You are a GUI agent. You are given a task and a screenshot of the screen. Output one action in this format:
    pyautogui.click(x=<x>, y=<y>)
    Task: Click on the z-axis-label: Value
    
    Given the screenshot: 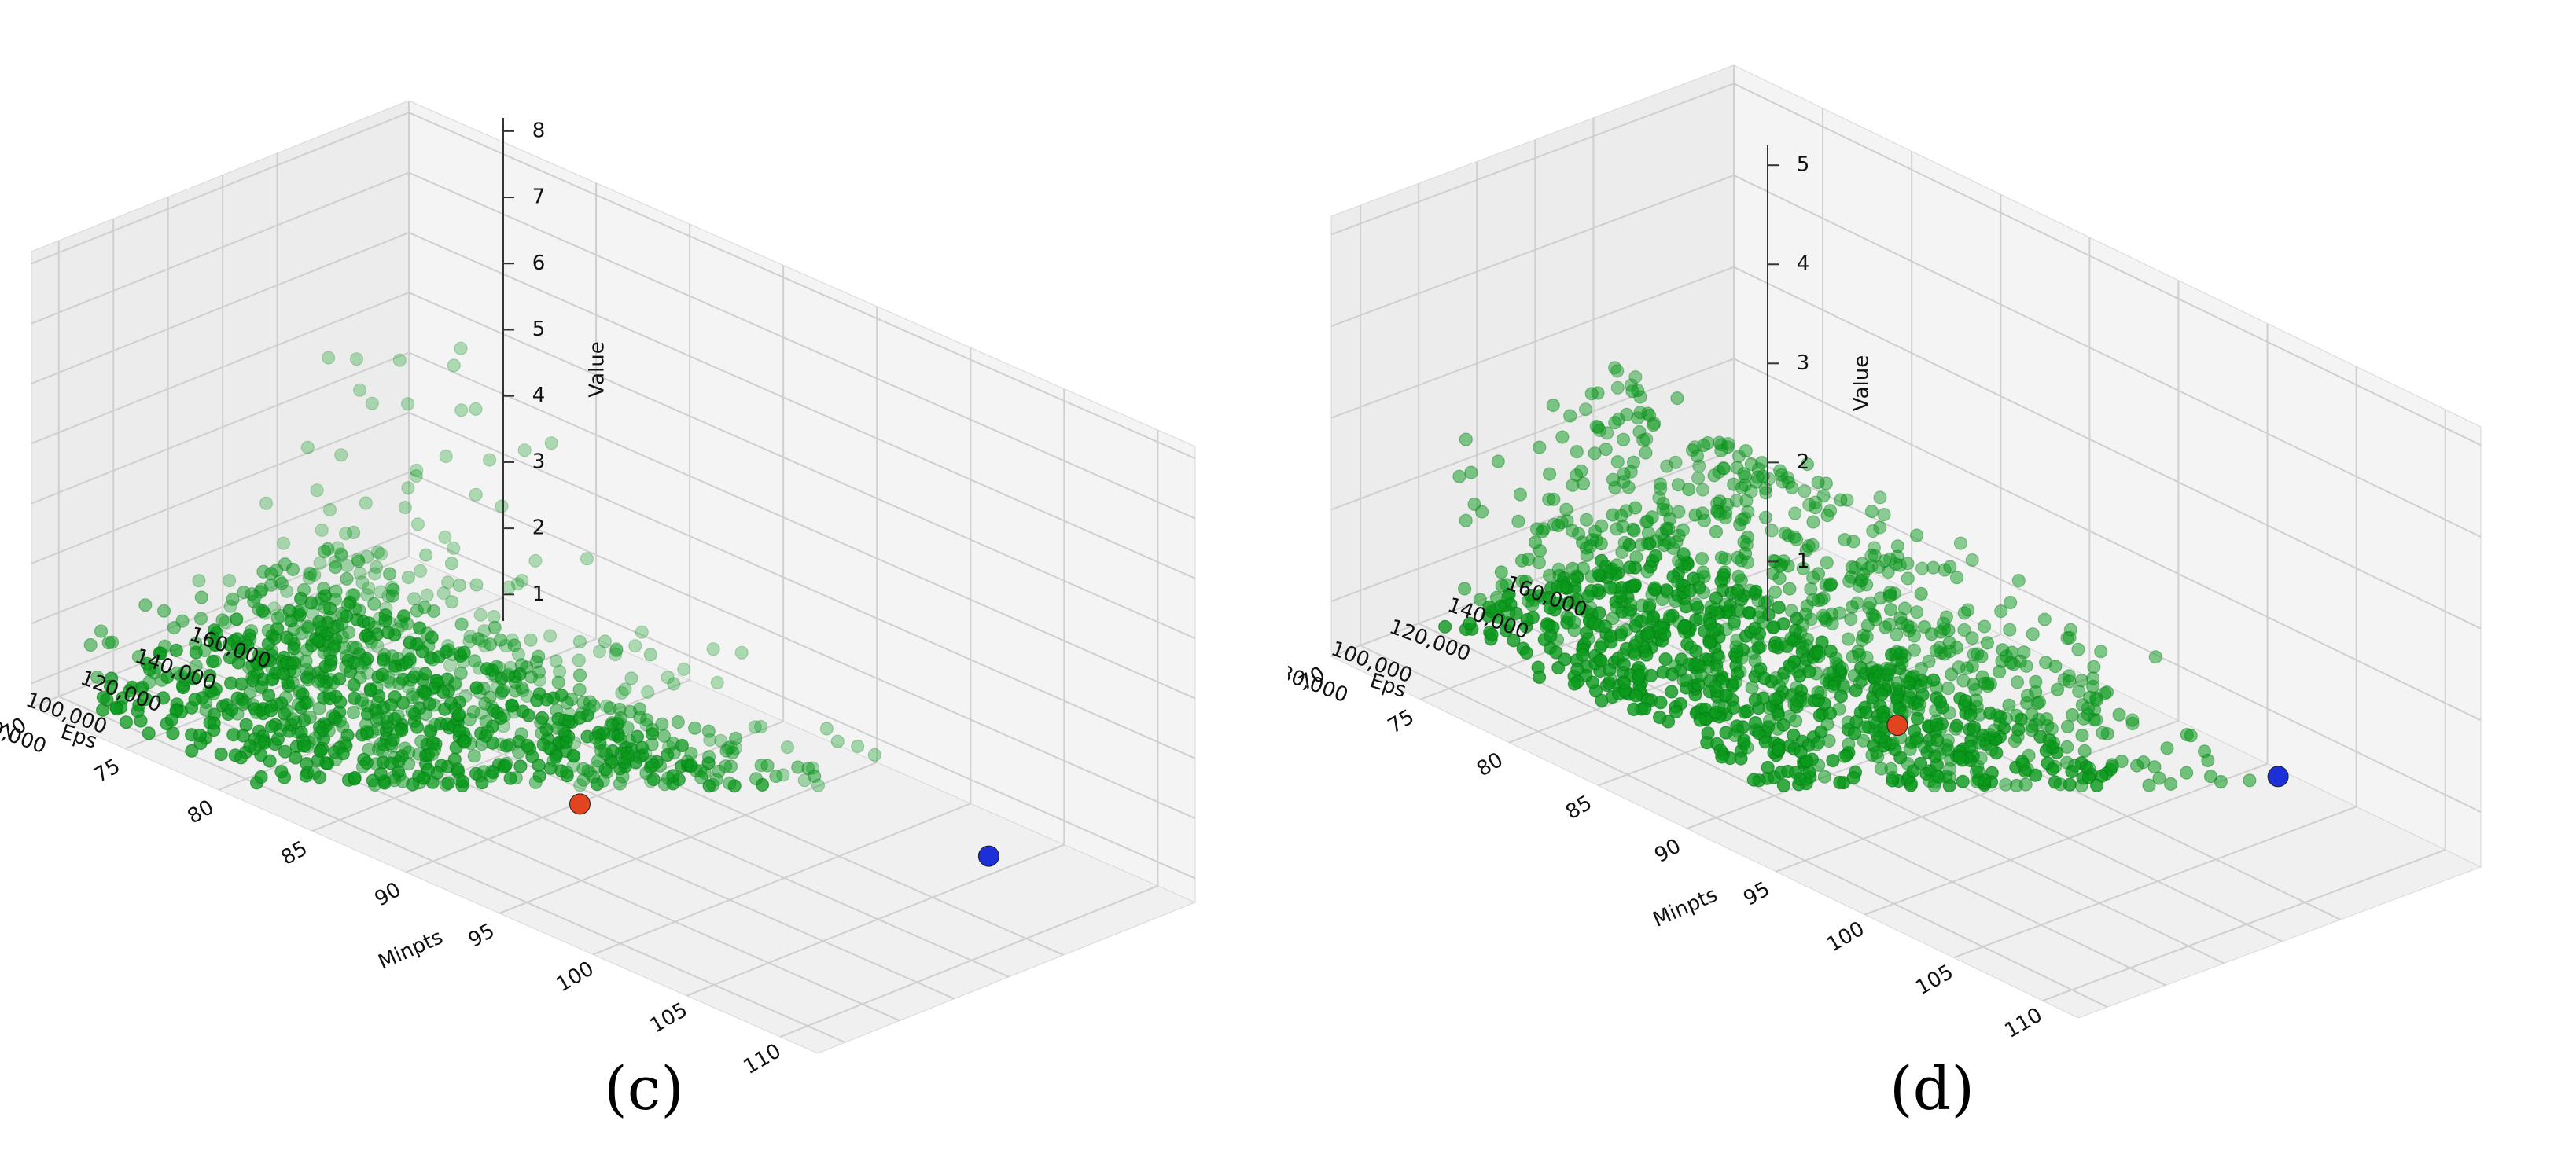 What is the action you would take?
    pyautogui.click(x=597, y=369)
    